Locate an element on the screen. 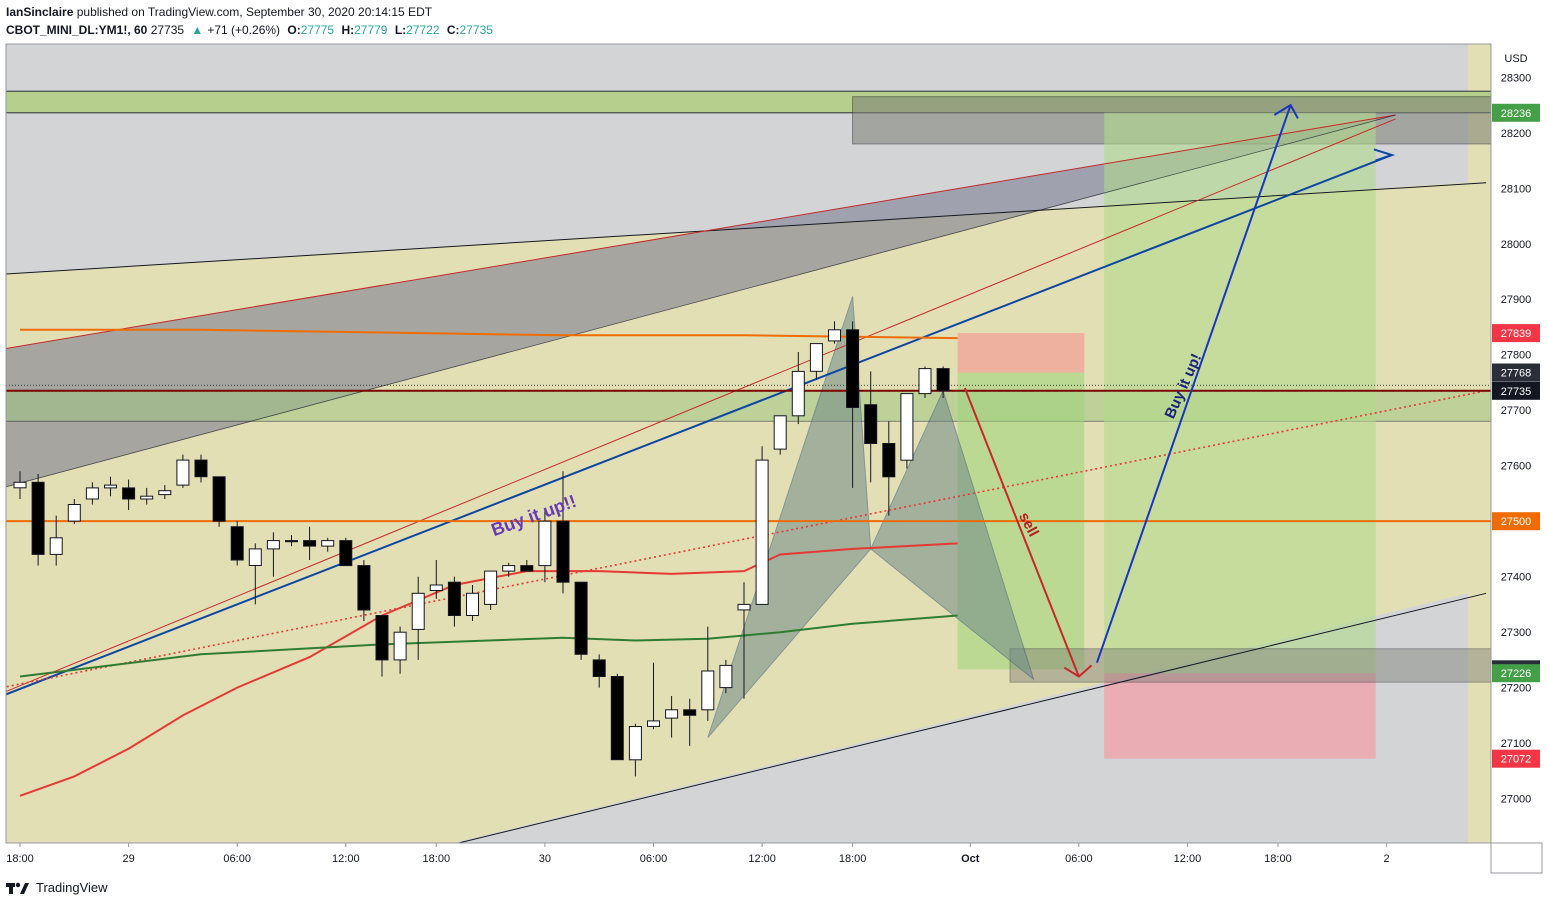 The image size is (1548, 909). low-value: 27722 is located at coordinates (423, 30).